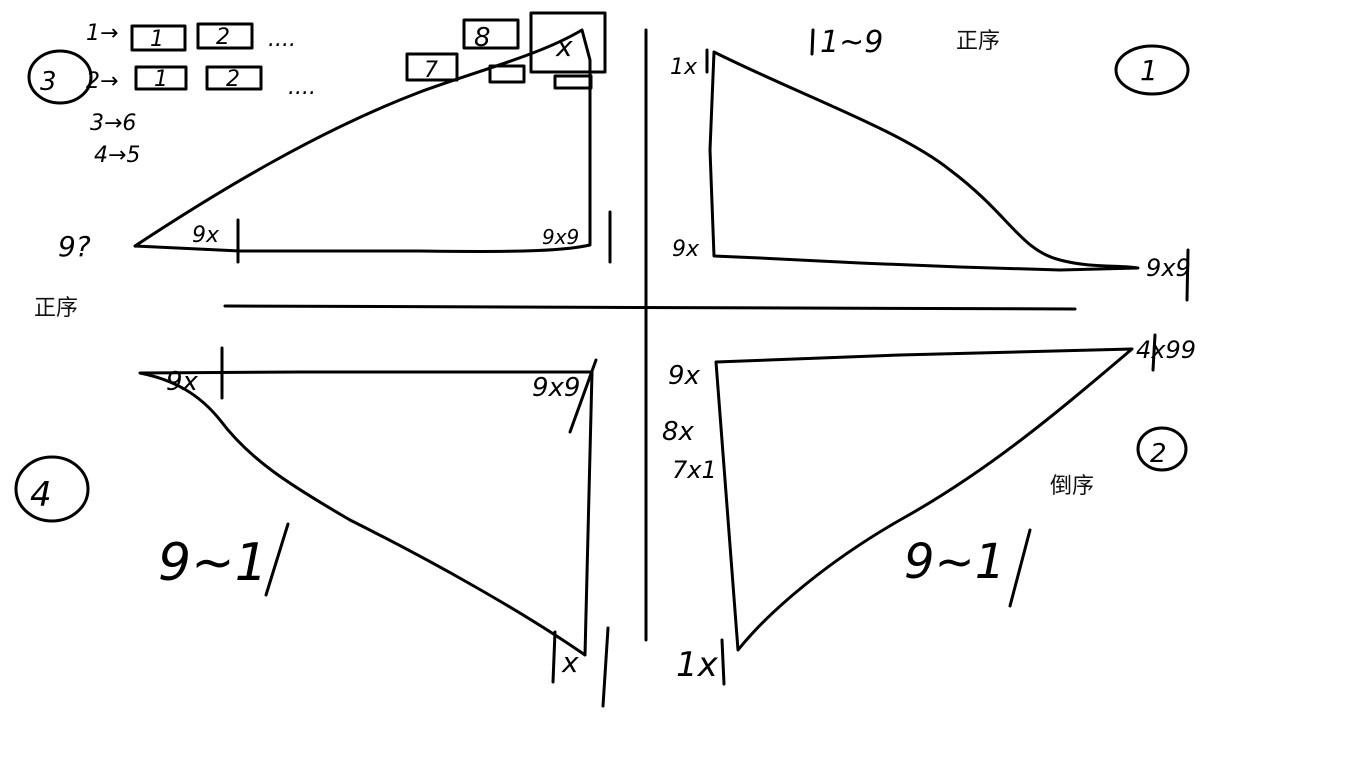  I want to click on top-small-box-b, so click(573, 82).